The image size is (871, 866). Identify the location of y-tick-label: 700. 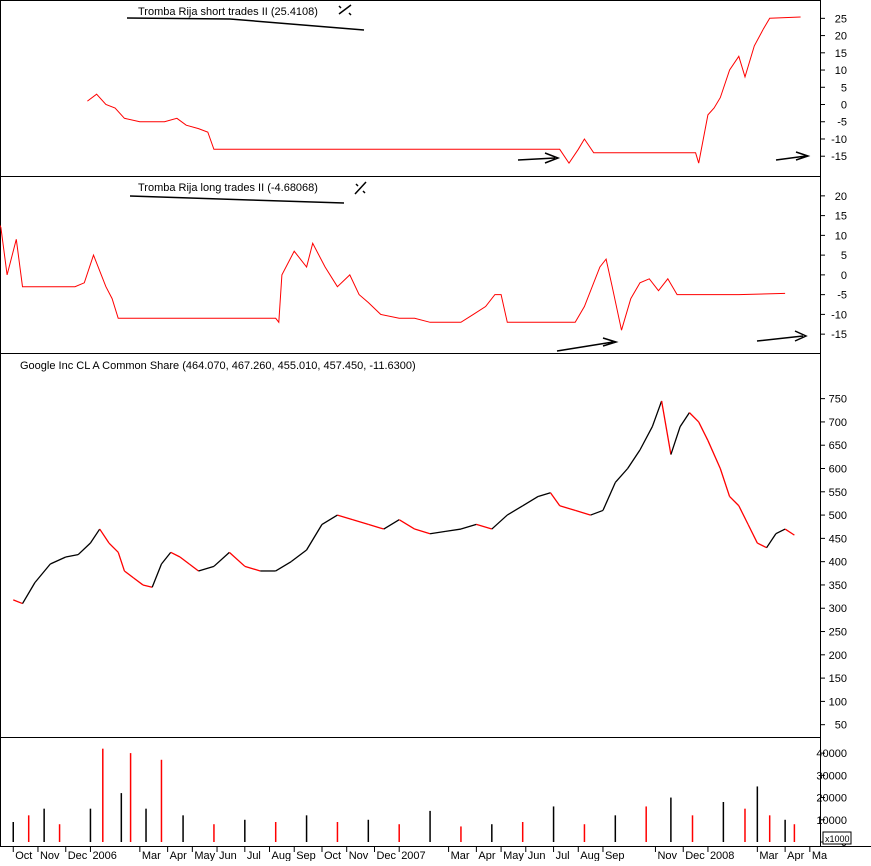
(838, 423).